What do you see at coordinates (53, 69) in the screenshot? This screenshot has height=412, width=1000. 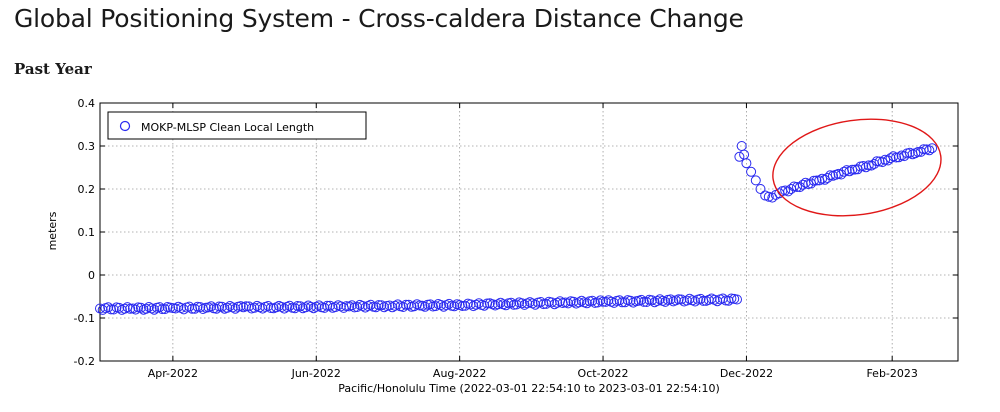 I see `section-title: Past Year` at bounding box center [53, 69].